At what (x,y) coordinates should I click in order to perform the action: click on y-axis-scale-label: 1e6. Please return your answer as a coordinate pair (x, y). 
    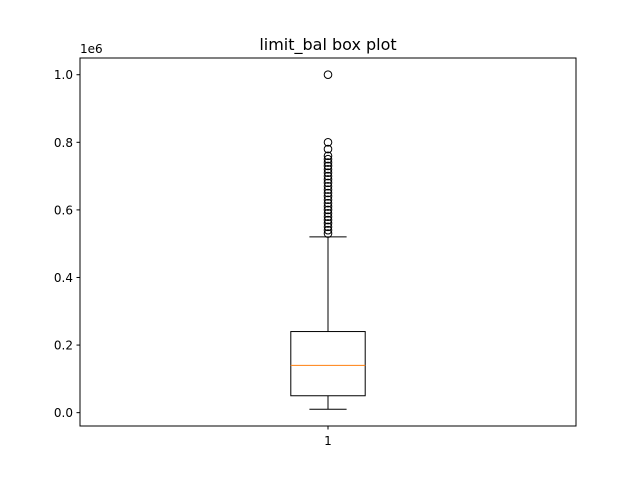
    Looking at the image, I should click on (91, 49).